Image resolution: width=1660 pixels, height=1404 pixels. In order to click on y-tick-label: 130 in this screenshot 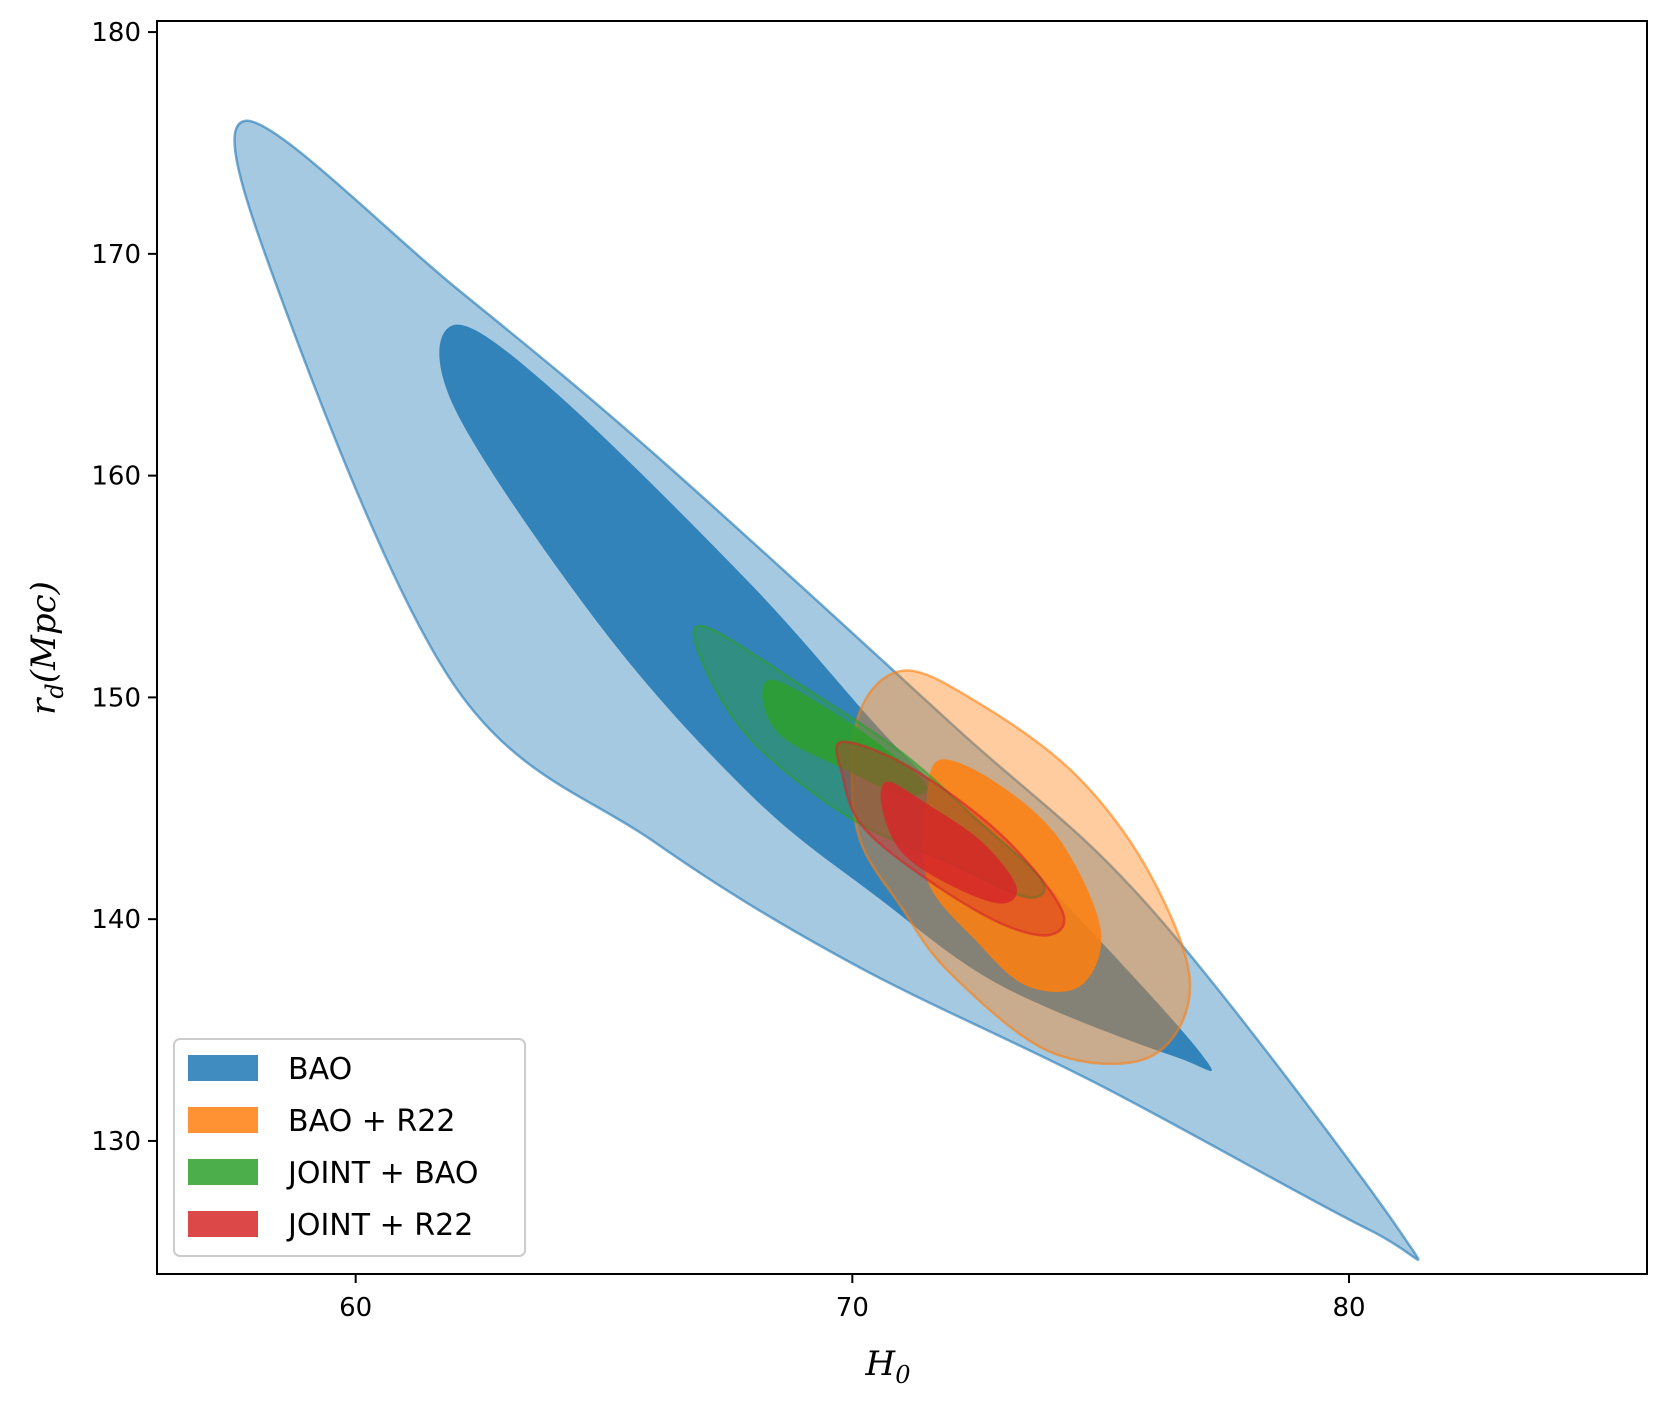, I will do `click(116, 1142)`.